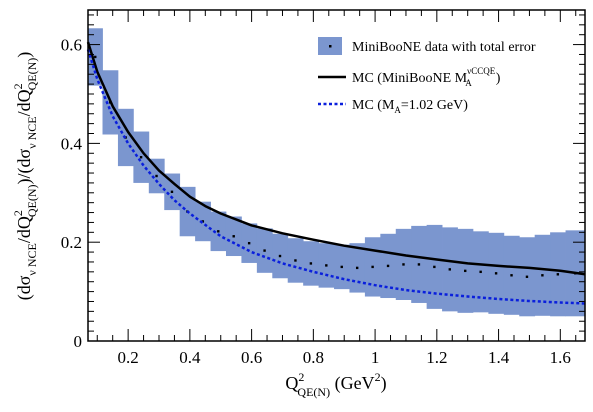  Describe the element at coordinates (352, 383) in the screenshot. I see `x-axis-title-unit-open: (GeV` at that location.